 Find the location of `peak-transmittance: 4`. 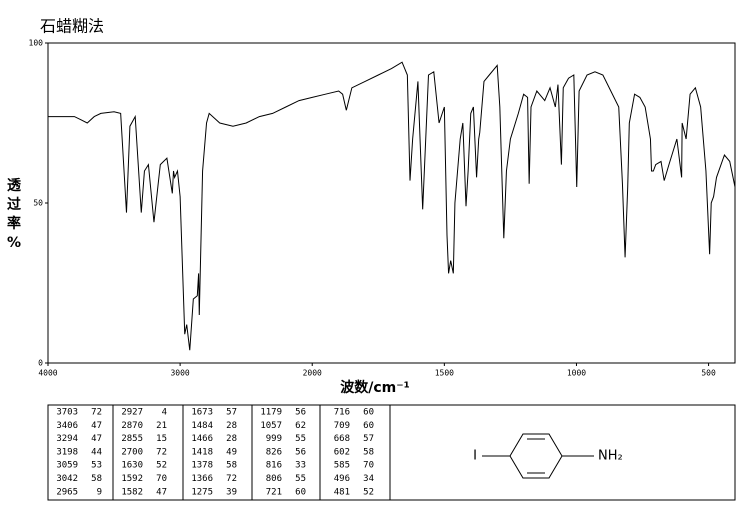

peak-transmittance: 4 is located at coordinates (164, 413).